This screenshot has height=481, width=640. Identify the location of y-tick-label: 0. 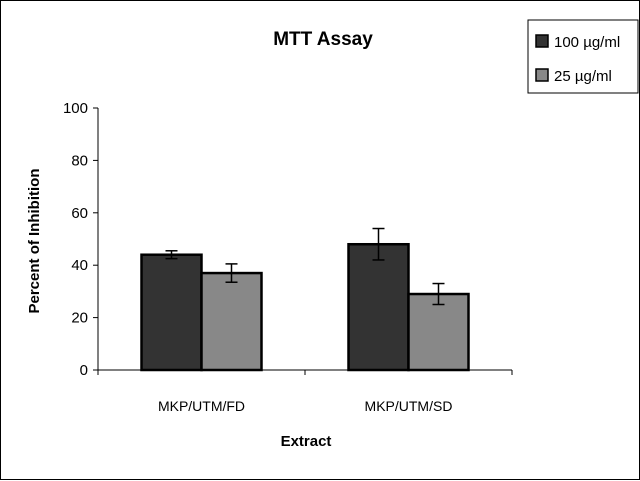
(84, 370).